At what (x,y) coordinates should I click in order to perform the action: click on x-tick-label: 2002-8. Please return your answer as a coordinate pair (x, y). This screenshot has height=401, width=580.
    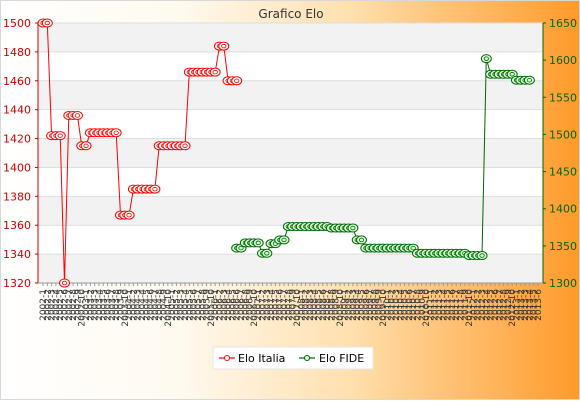
    Looking at the image, I should click on (74, 305).